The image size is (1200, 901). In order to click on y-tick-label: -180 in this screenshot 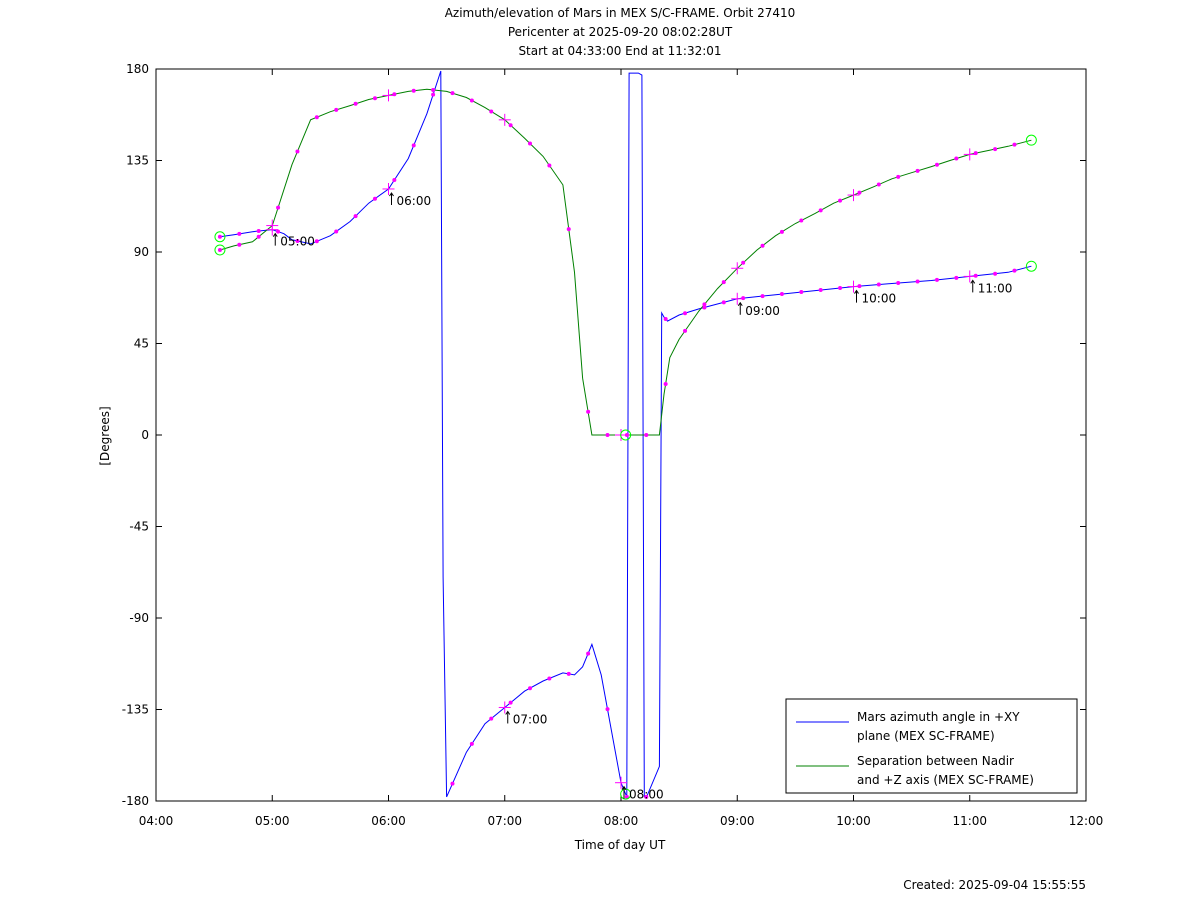, I will do `click(135, 801)`.